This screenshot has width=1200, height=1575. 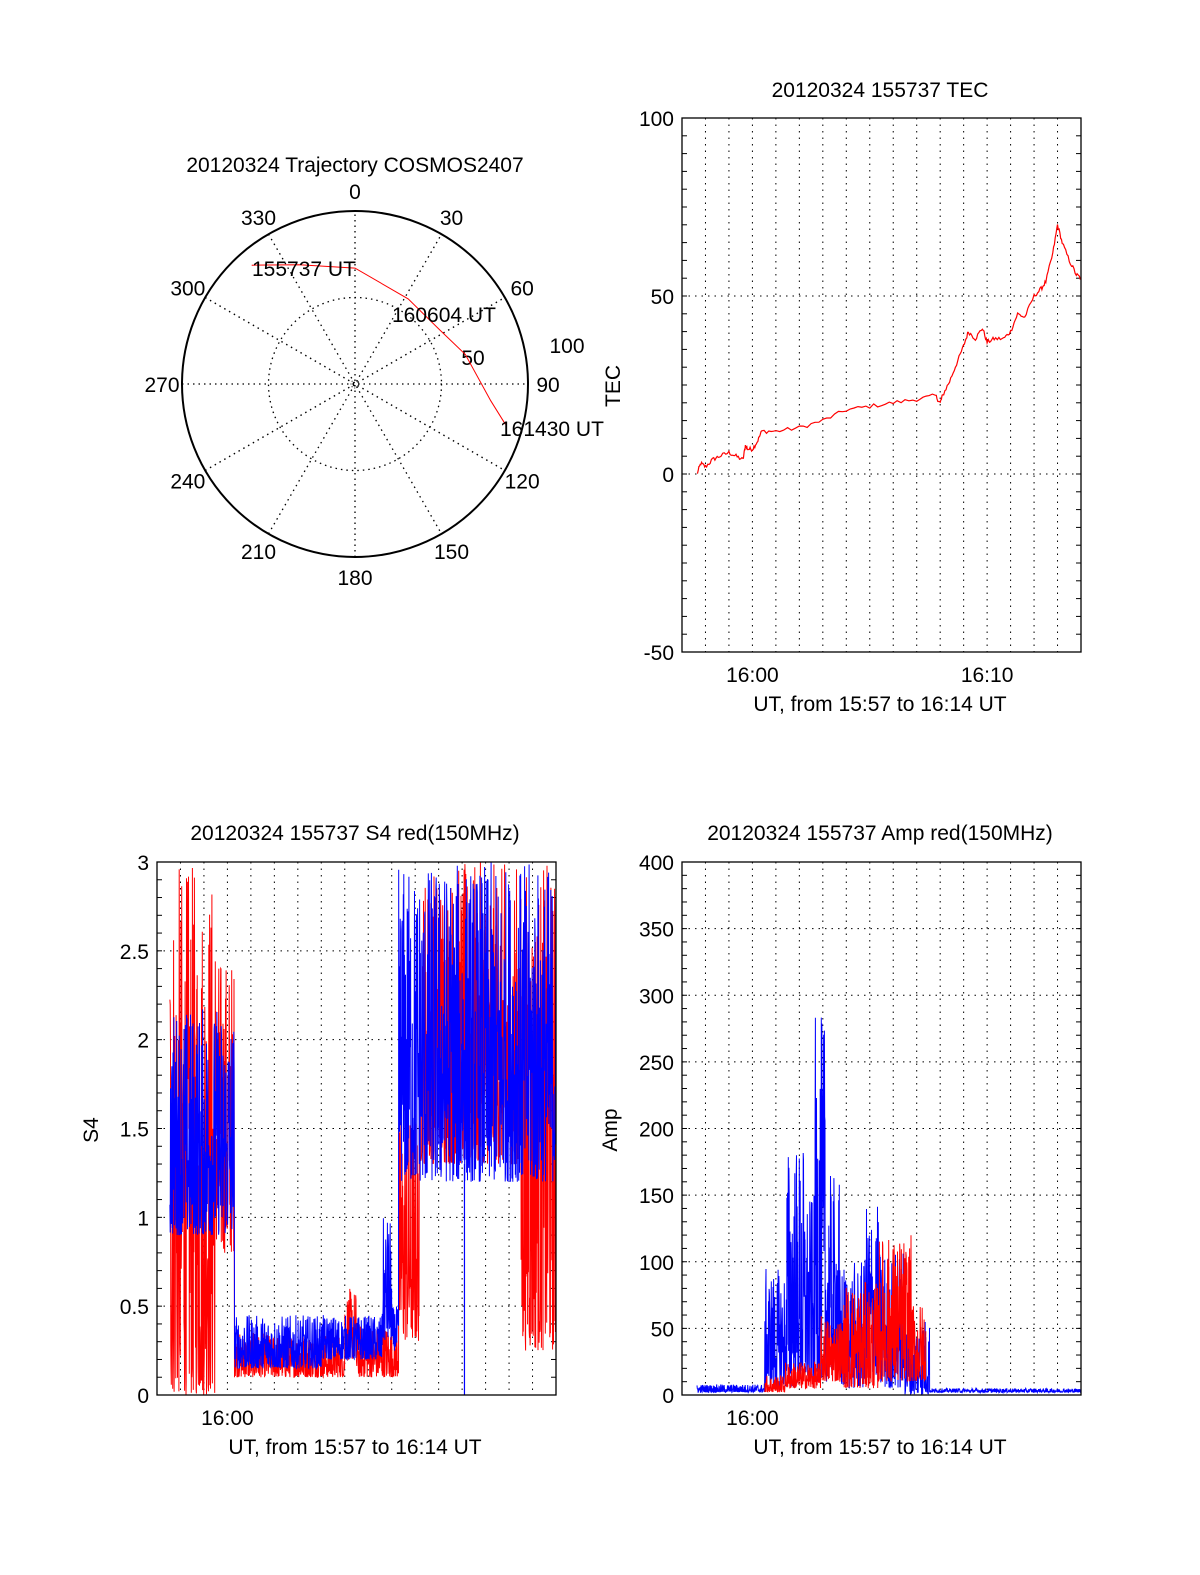 I want to click on amp-ytick-label: 300, so click(x=656, y=996).